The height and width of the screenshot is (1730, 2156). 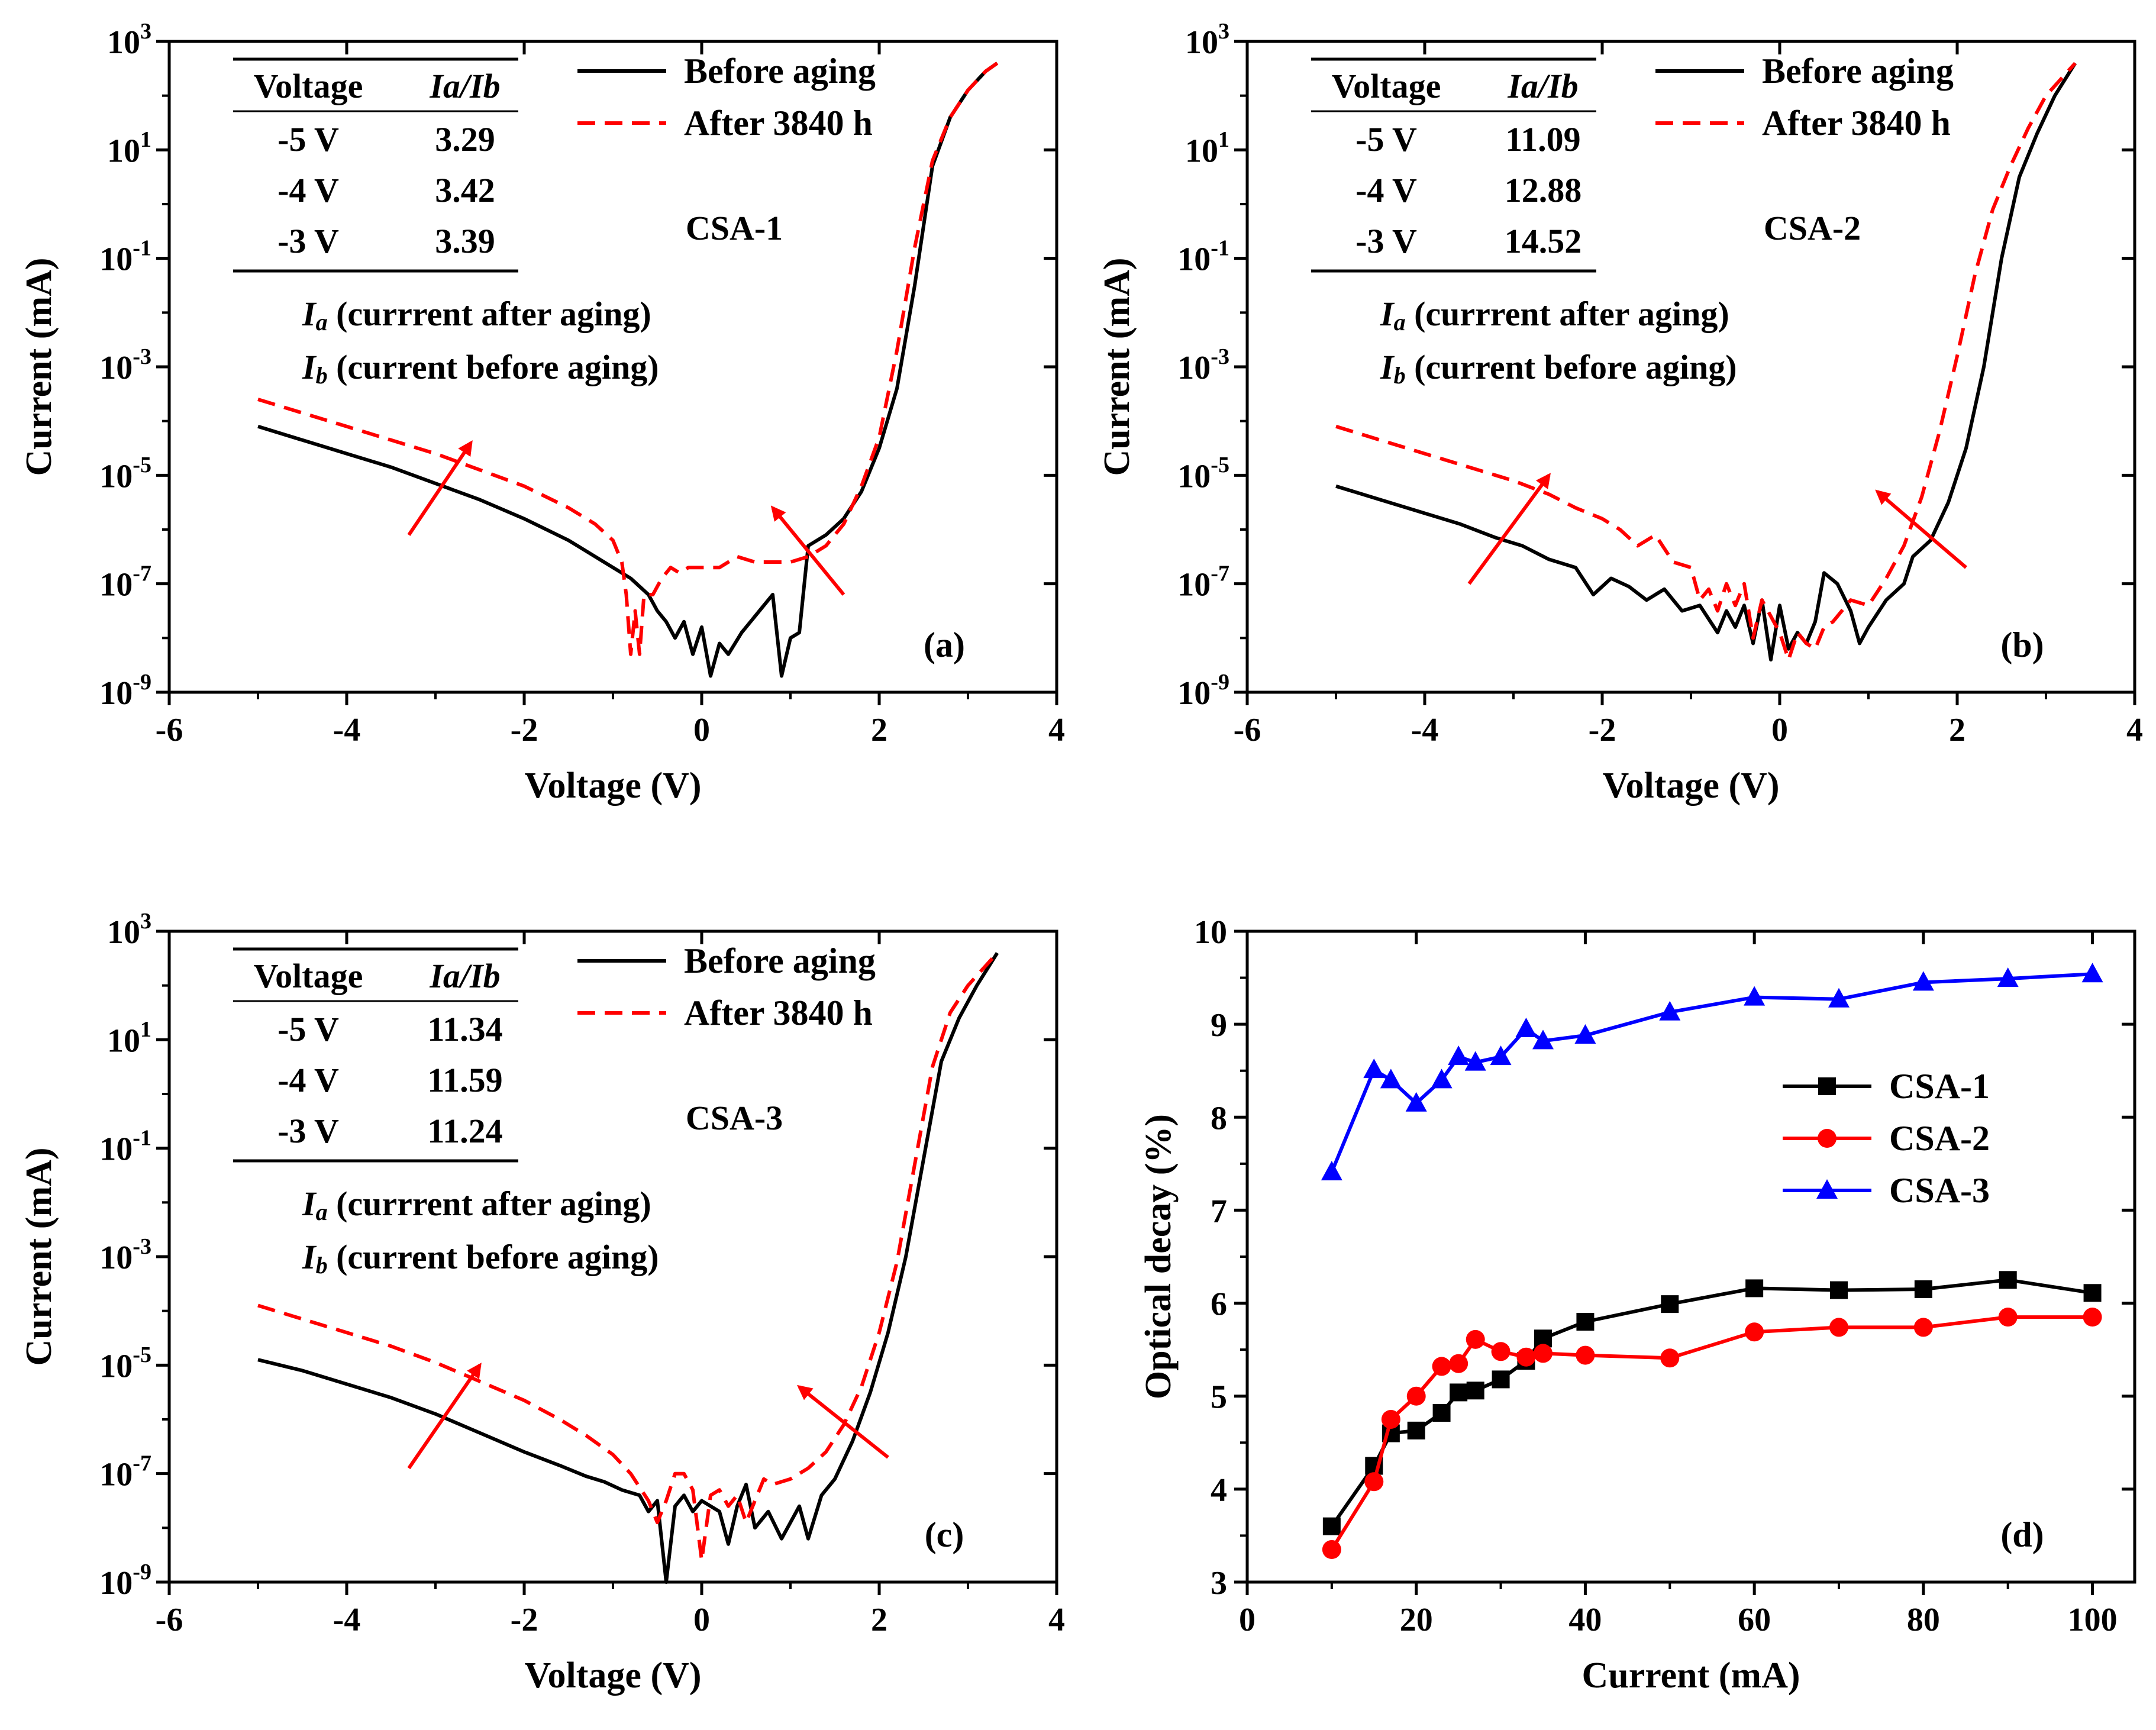 What do you see at coordinates (1219, 1304) in the screenshot?
I see `y-tick-label: 6` at bounding box center [1219, 1304].